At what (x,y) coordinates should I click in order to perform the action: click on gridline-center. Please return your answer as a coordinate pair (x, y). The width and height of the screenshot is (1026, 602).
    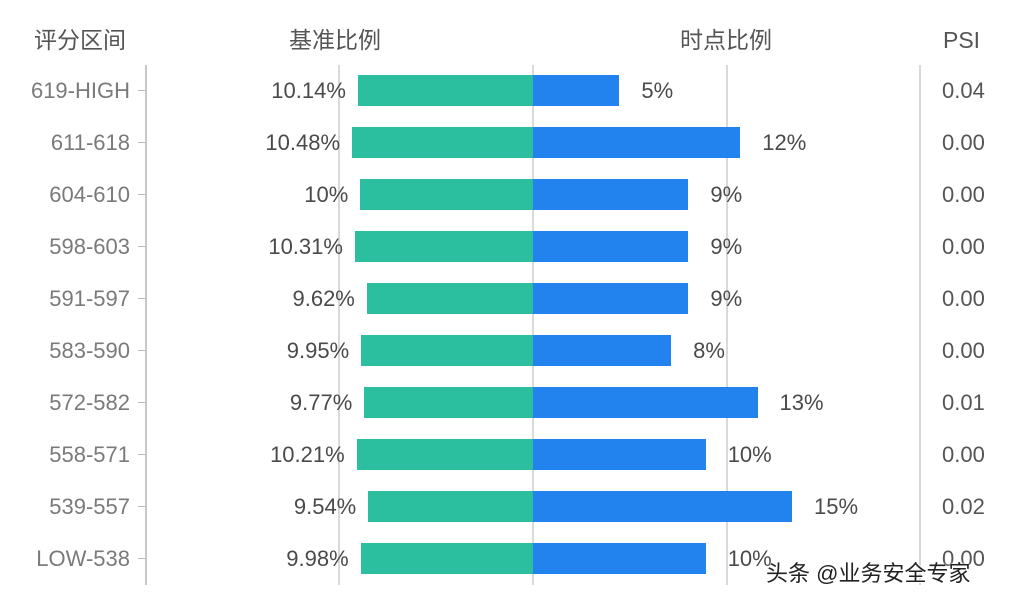
    Looking at the image, I should click on (533, 325).